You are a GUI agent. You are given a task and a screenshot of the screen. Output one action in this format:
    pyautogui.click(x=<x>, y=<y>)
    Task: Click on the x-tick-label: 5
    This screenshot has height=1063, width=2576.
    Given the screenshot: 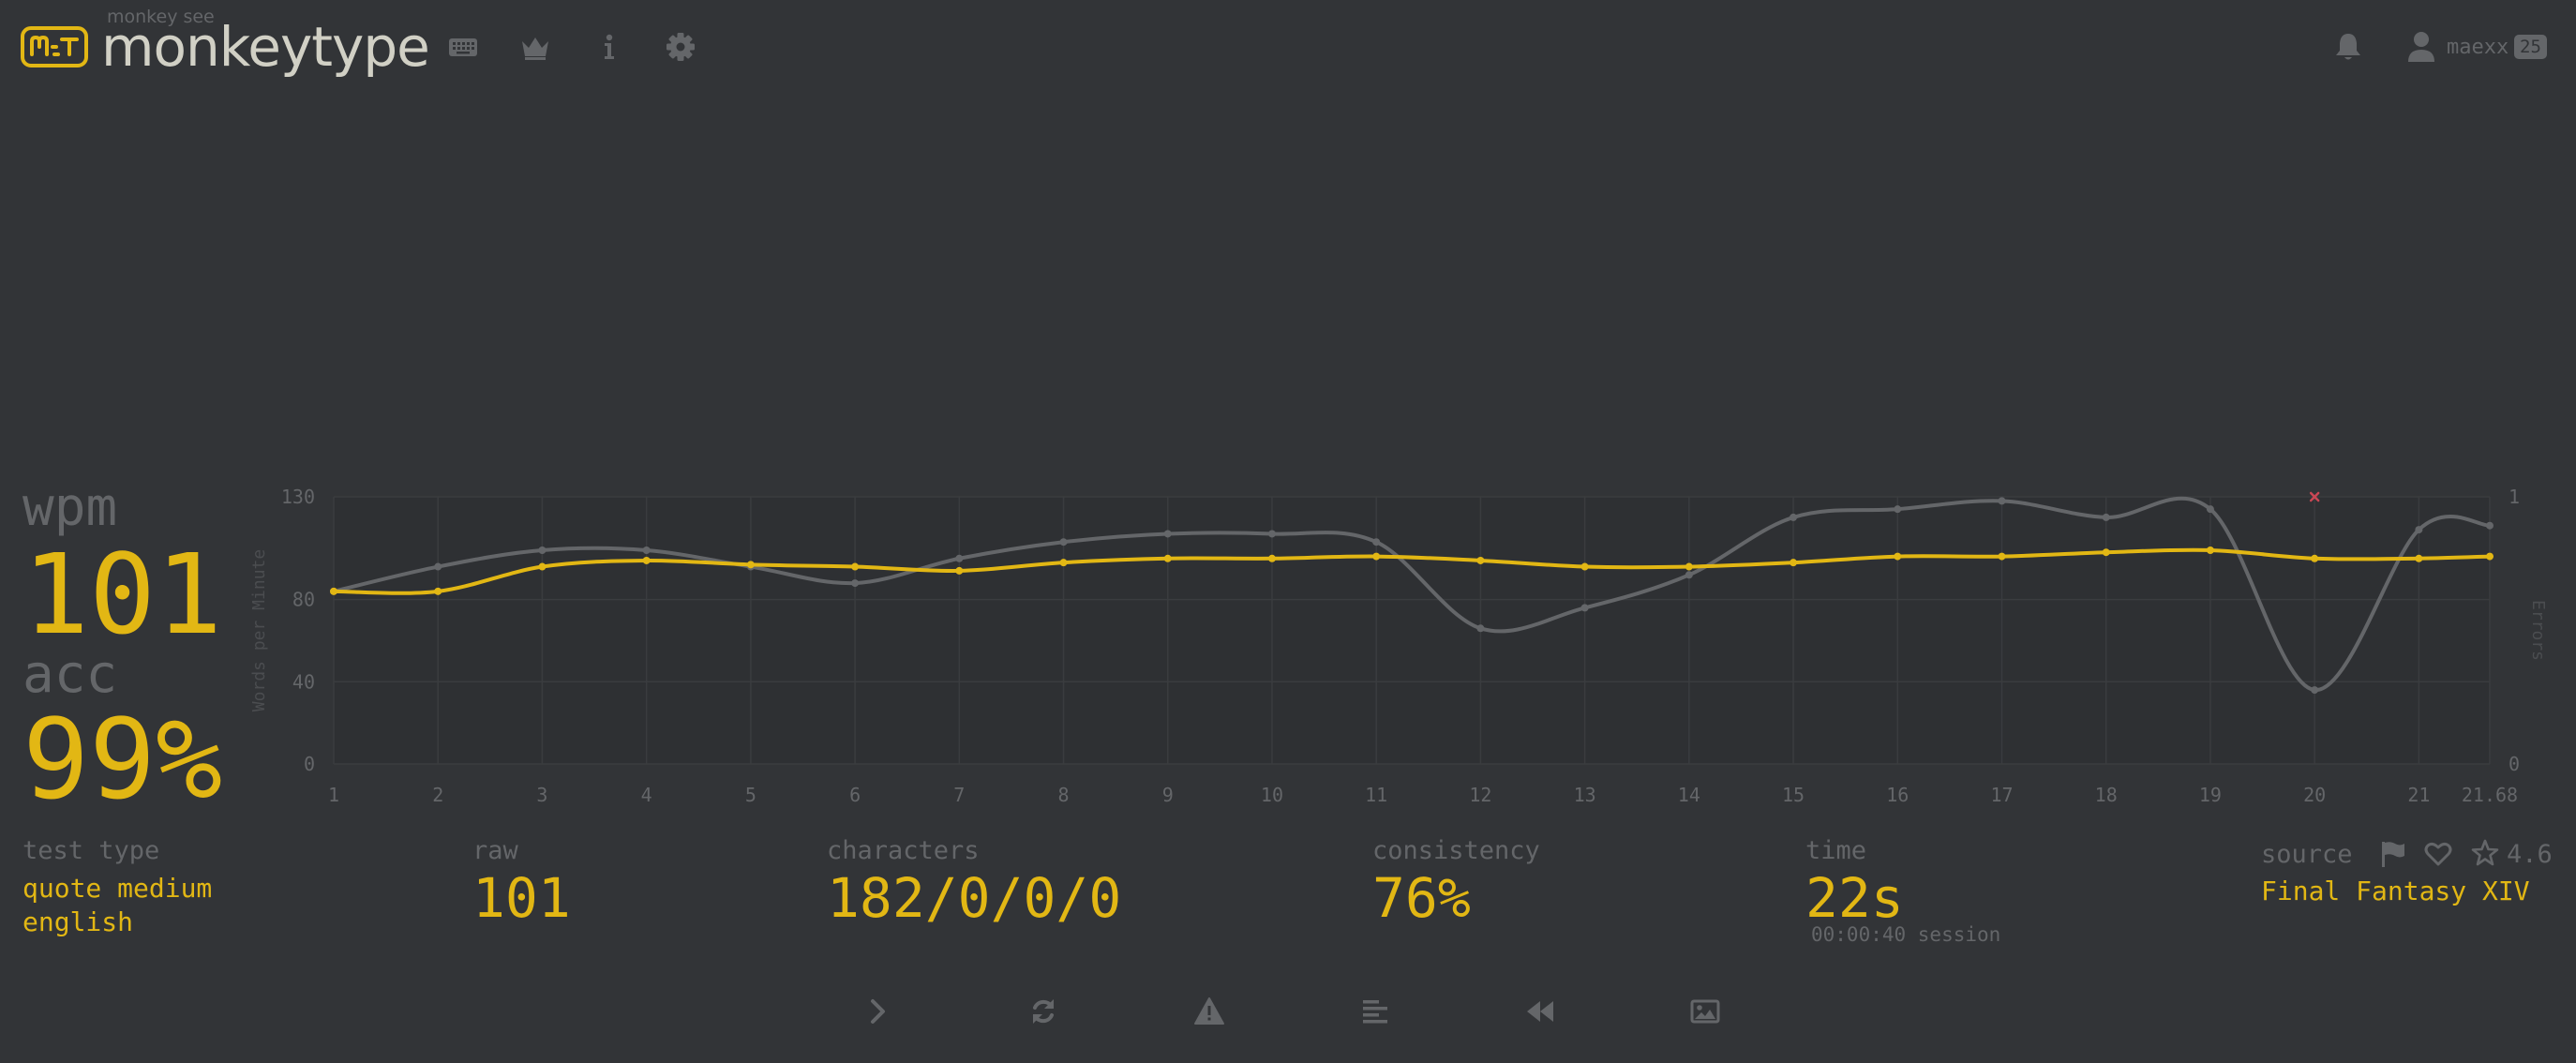 What is the action you would take?
    pyautogui.click(x=751, y=795)
    